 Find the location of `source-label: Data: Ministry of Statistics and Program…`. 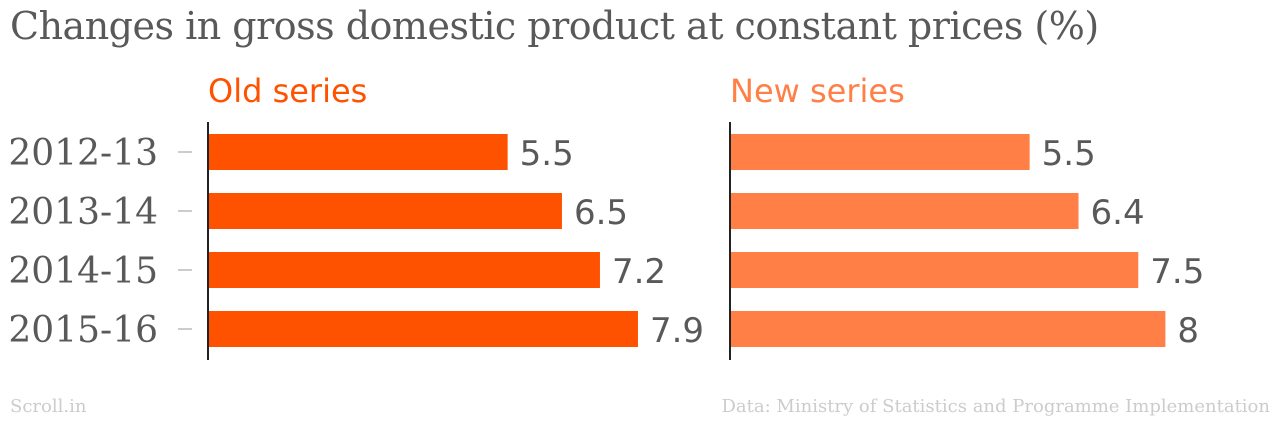

source-label: Data: Ministry of Statistics and Program… is located at coordinates (996, 406).